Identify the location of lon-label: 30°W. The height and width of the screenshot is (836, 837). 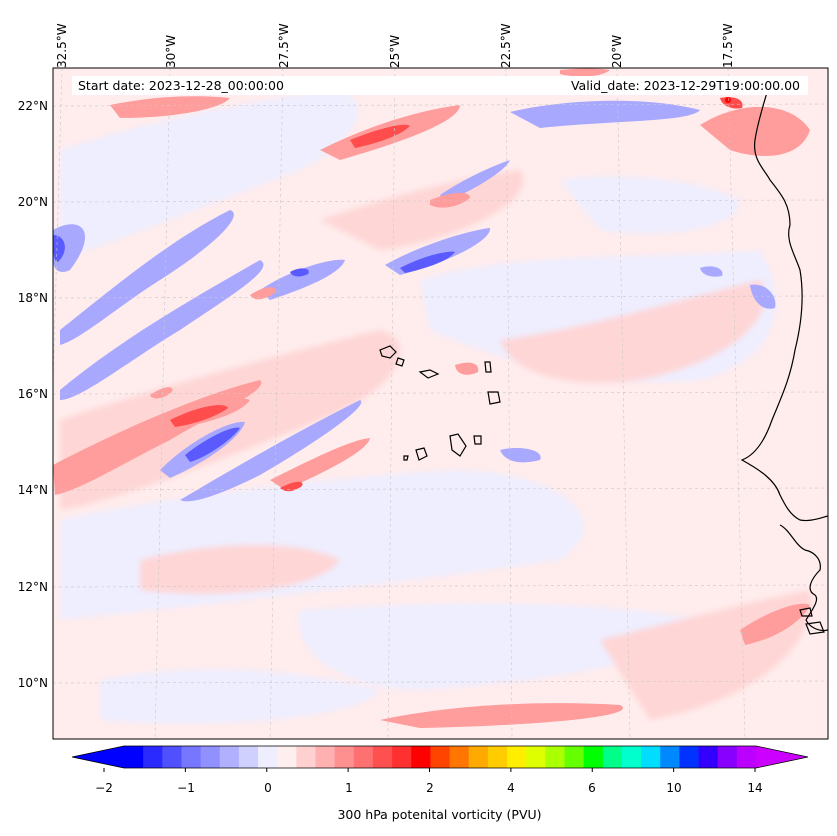
(171, 51).